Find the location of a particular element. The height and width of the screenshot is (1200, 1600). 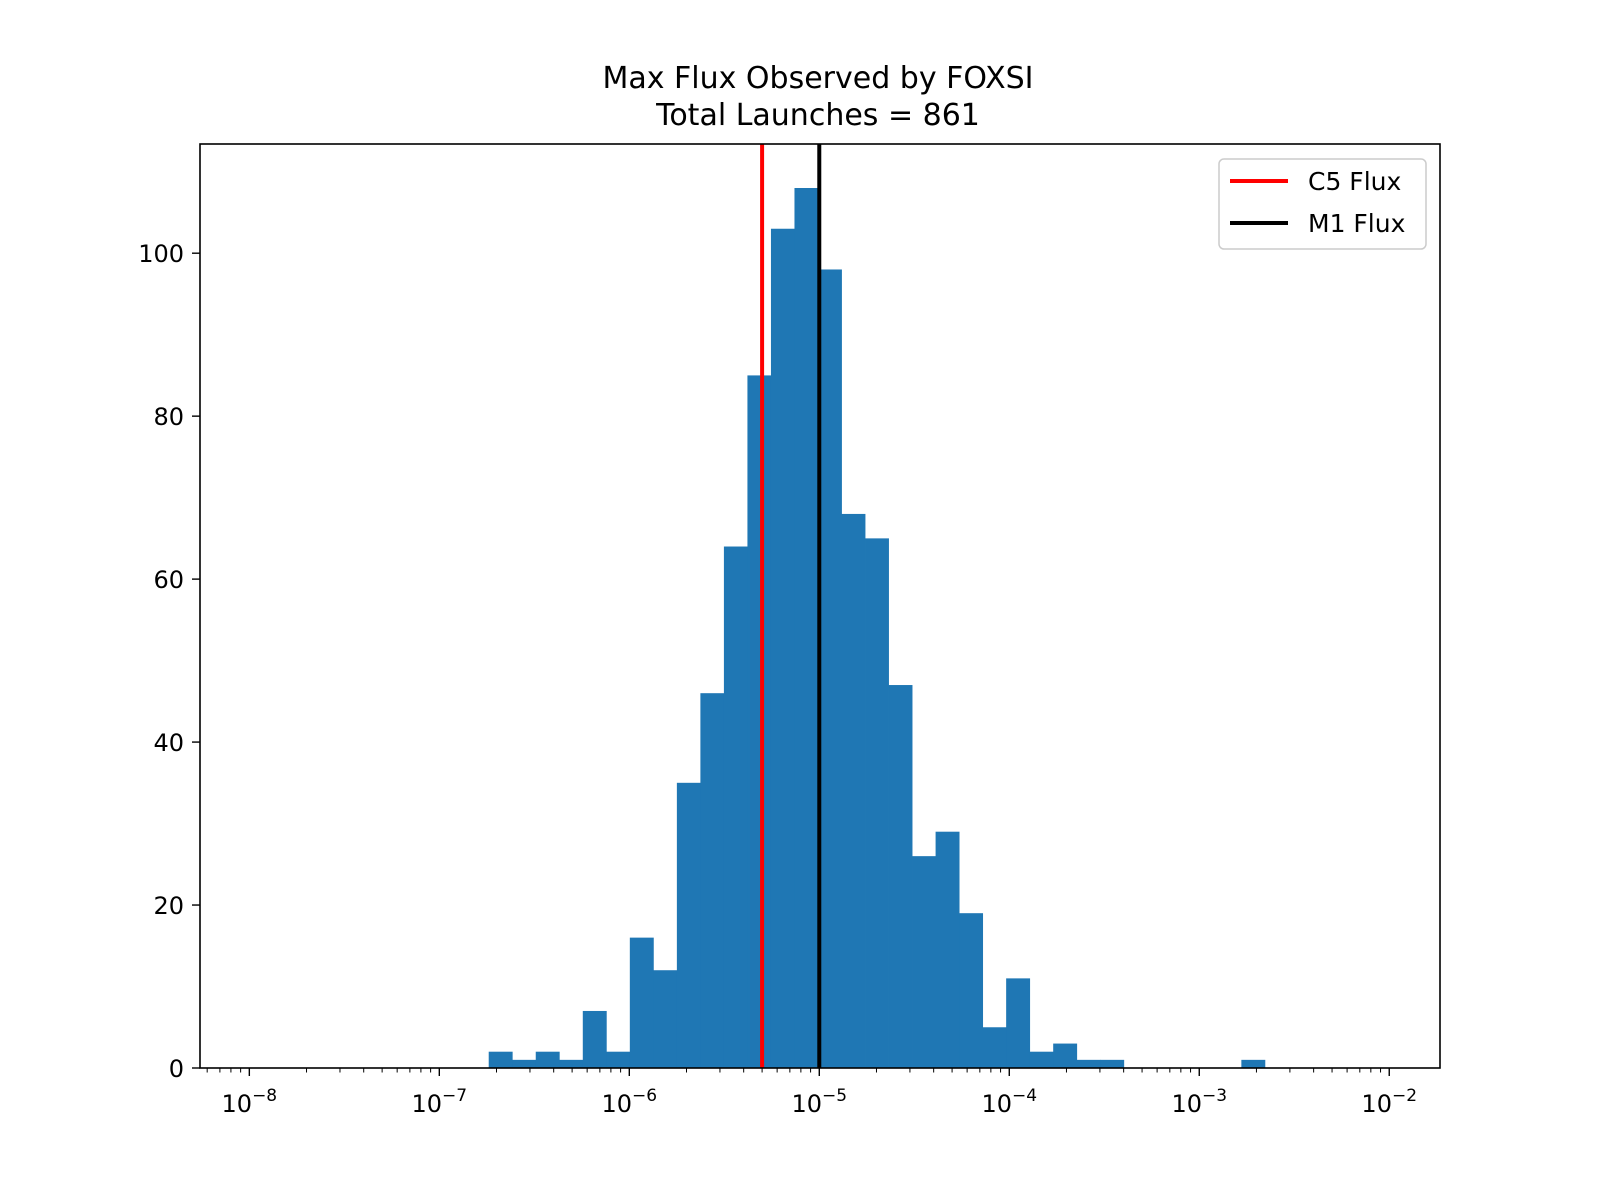

y-tick-label: 60 is located at coordinates (168, 580).